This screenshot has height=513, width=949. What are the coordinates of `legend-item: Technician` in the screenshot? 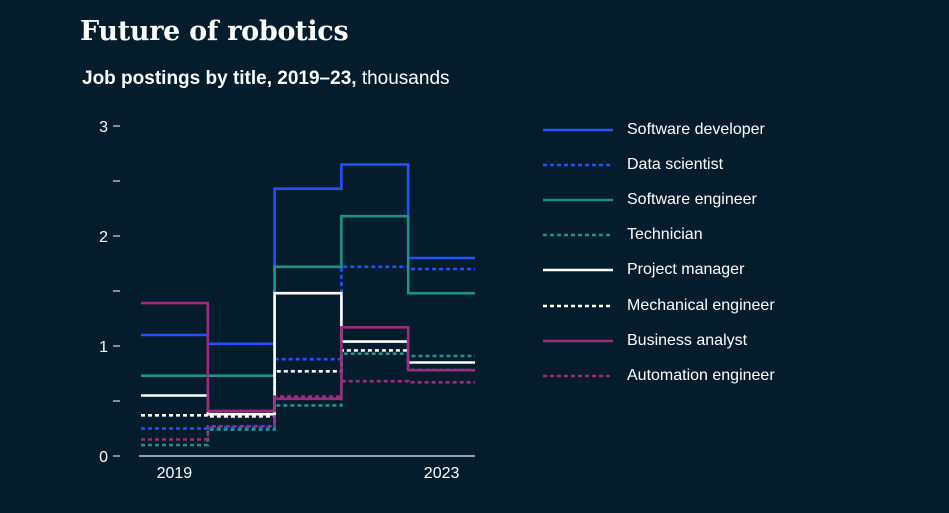 It's located at (693, 235).